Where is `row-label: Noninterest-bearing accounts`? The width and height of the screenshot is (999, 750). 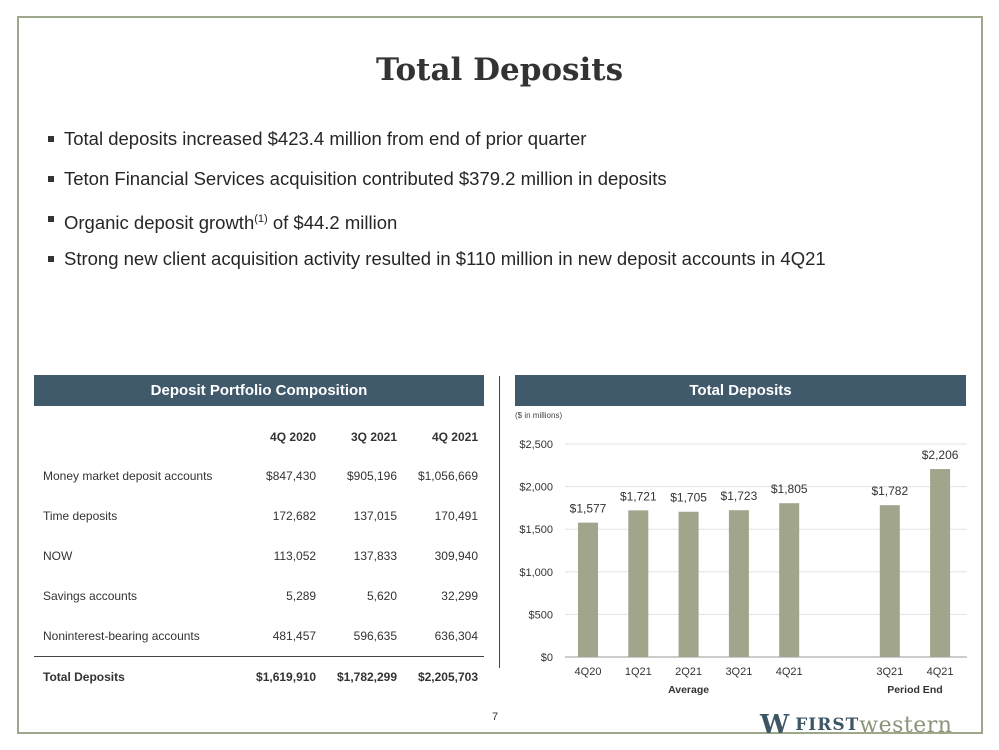 row-label: Noninterest-bearing accounts is located at coordinates (121, 636).